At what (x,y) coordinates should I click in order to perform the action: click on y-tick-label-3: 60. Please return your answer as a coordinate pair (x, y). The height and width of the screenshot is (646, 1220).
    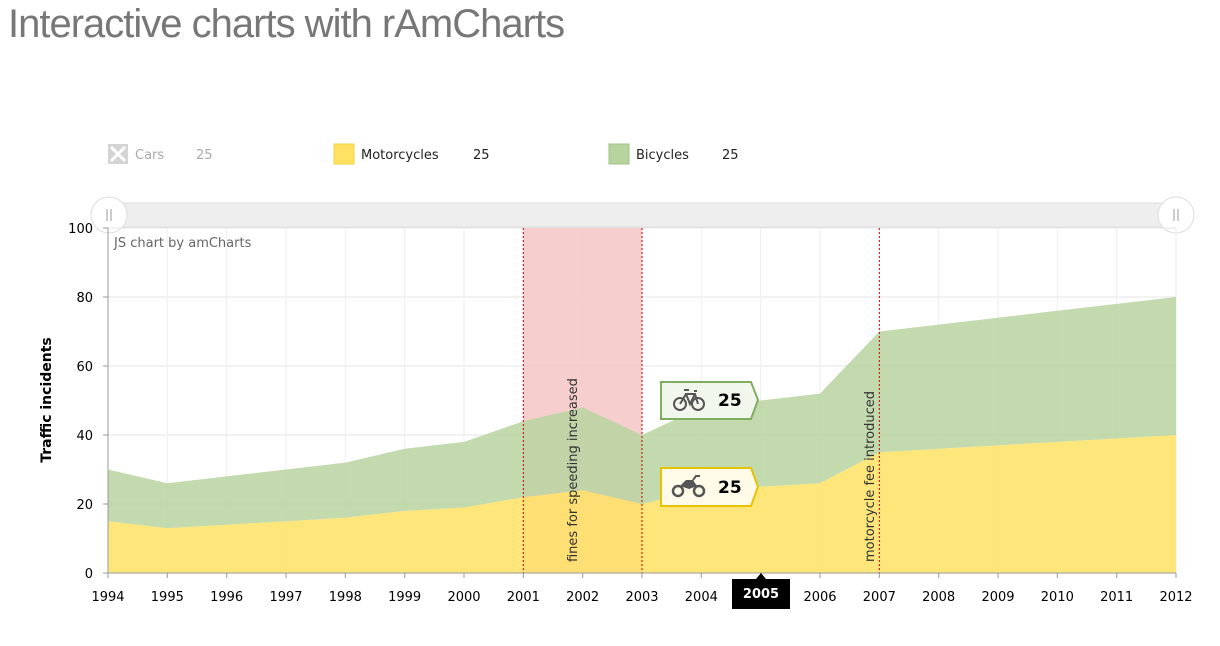
    Looking at the image, I should click on (84, 367).